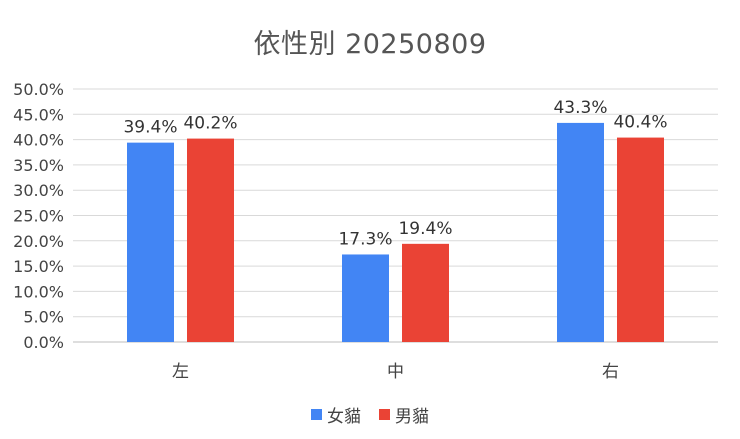 This screenshot has height=439, width=740. Describe the element at coordinates (150, 128) in the screenshot. I see `data-label: 39.4%` at that location.